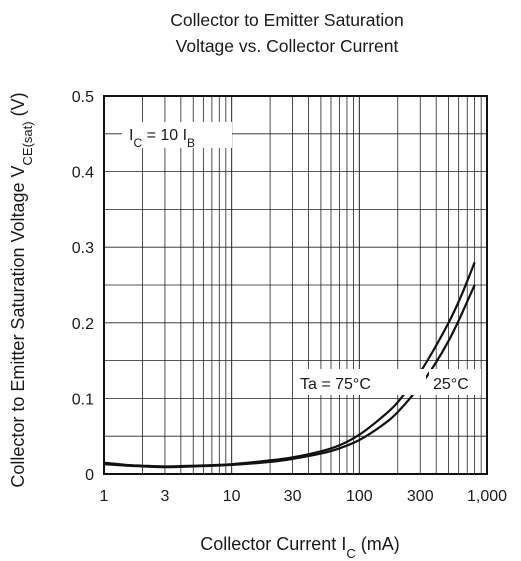 The width and height of the screenshot is (521, 561). Describe the element at coordinates (162, 138) in the screenshot. I see `condition-label: IC = 10 IB` at that location.